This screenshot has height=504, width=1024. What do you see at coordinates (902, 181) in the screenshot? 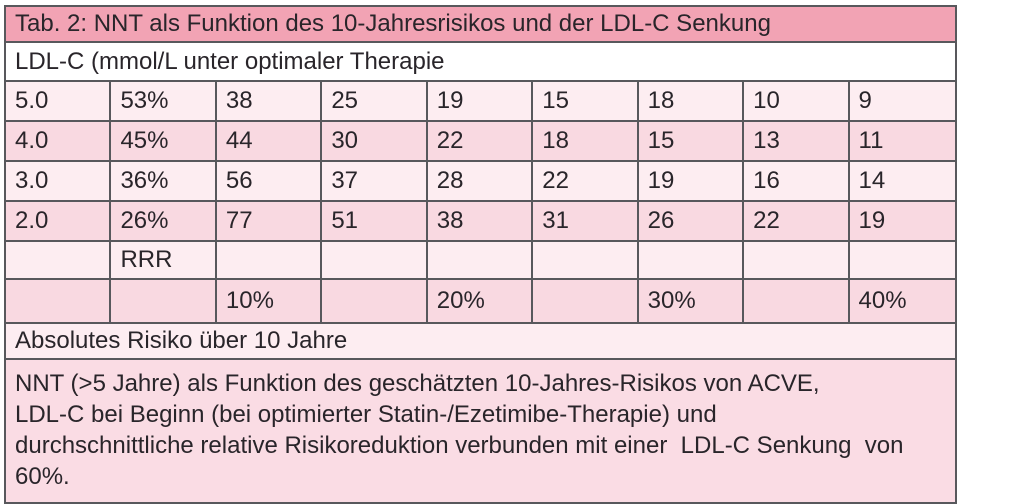
I see `table-cell: 14` at bounding box center [902, 181].